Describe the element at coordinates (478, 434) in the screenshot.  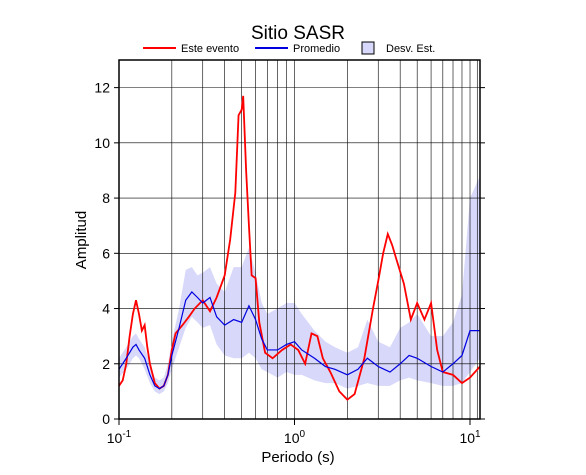
I see `x-tick-exponent: 1` at that location.